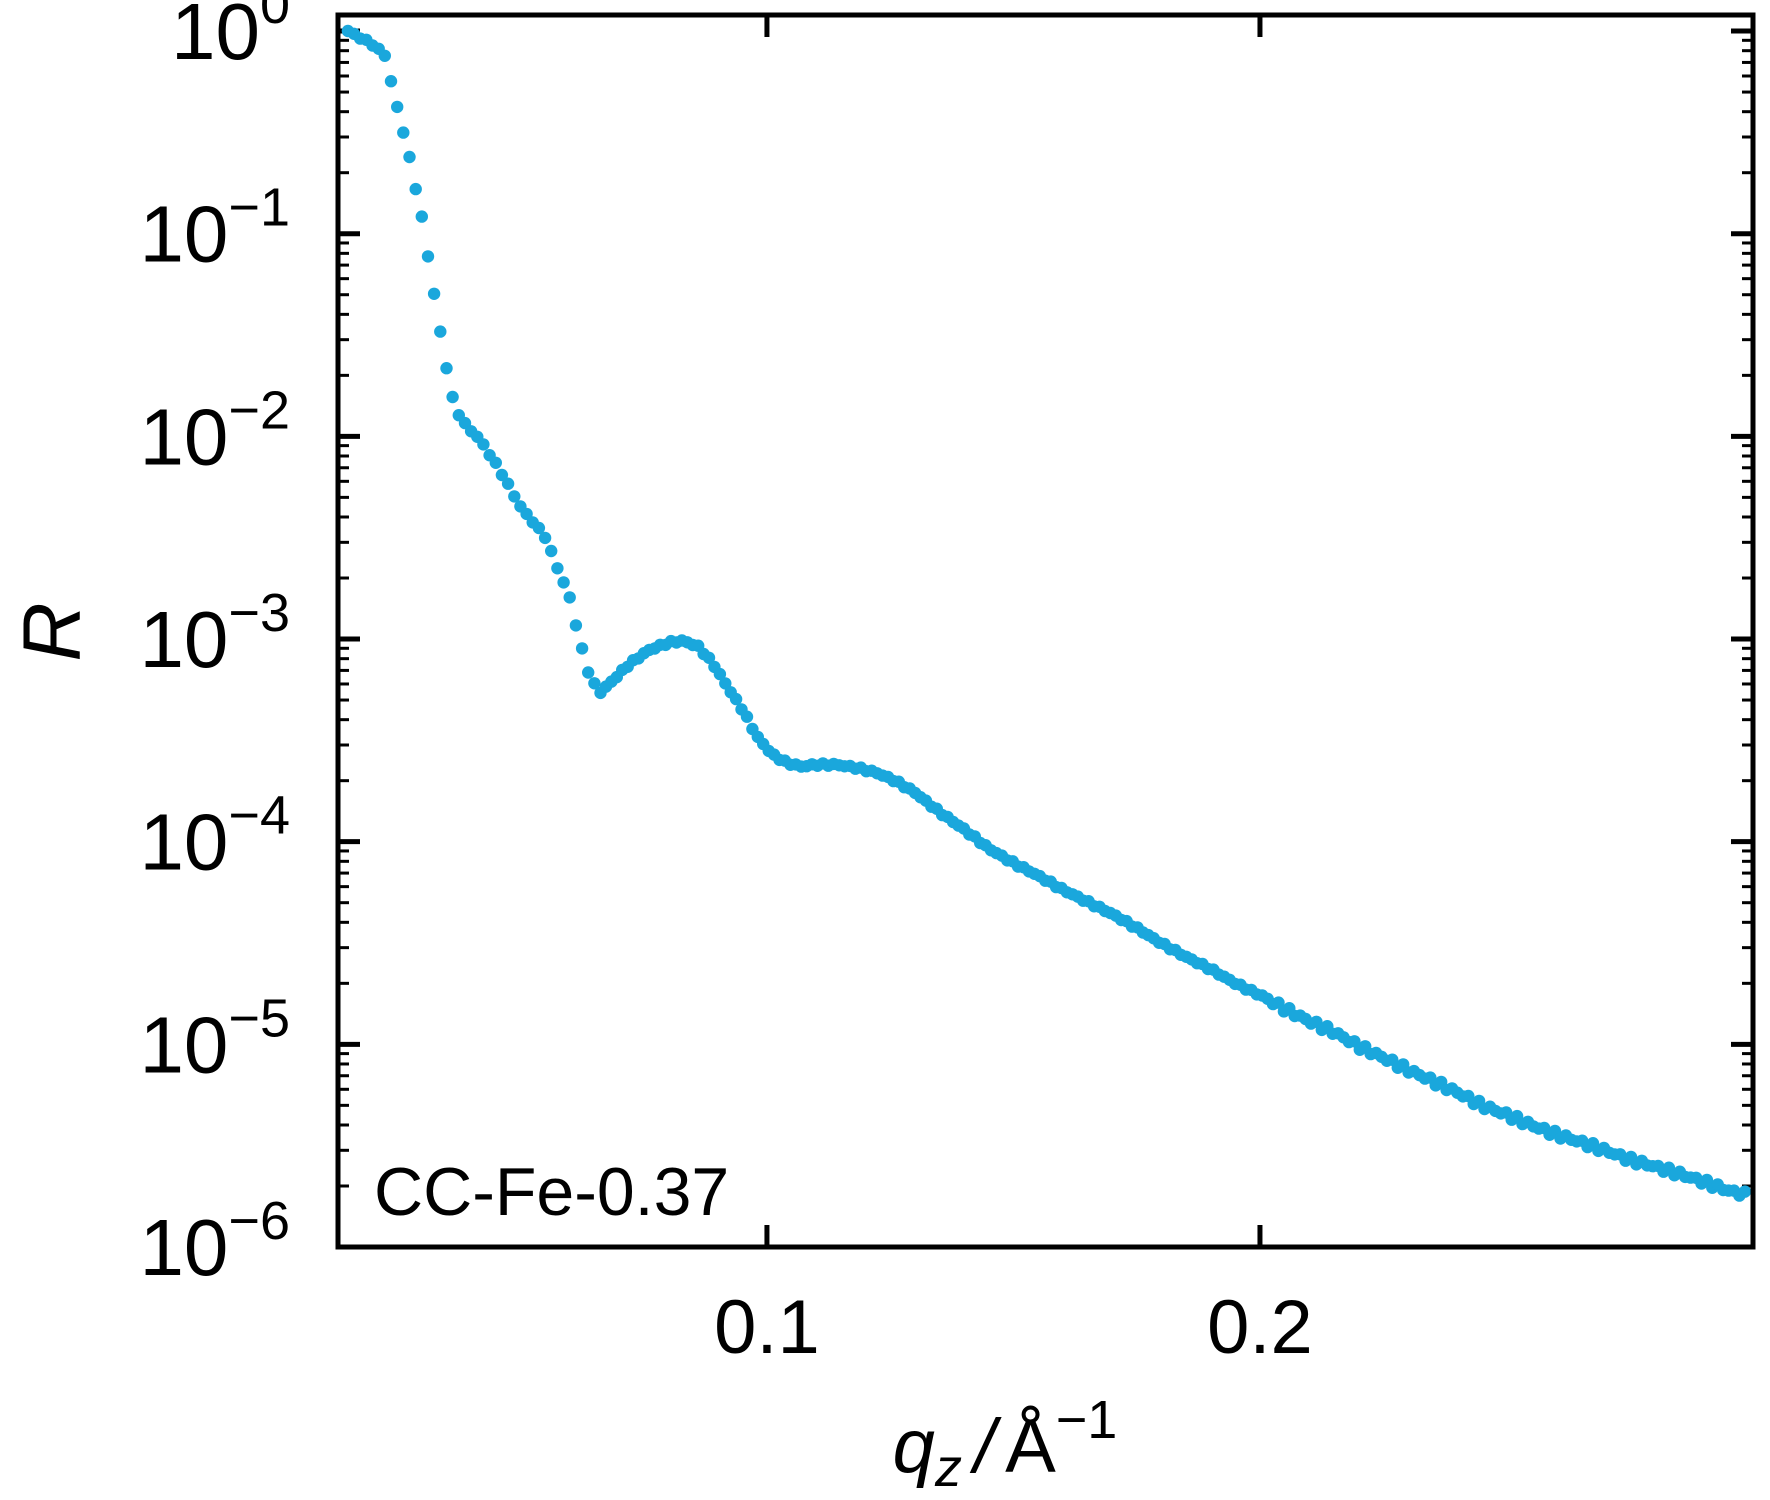 The image size is (1770, 1500). I want to click on y-tick-label: 10⁻⁵, so click(214, 1038).